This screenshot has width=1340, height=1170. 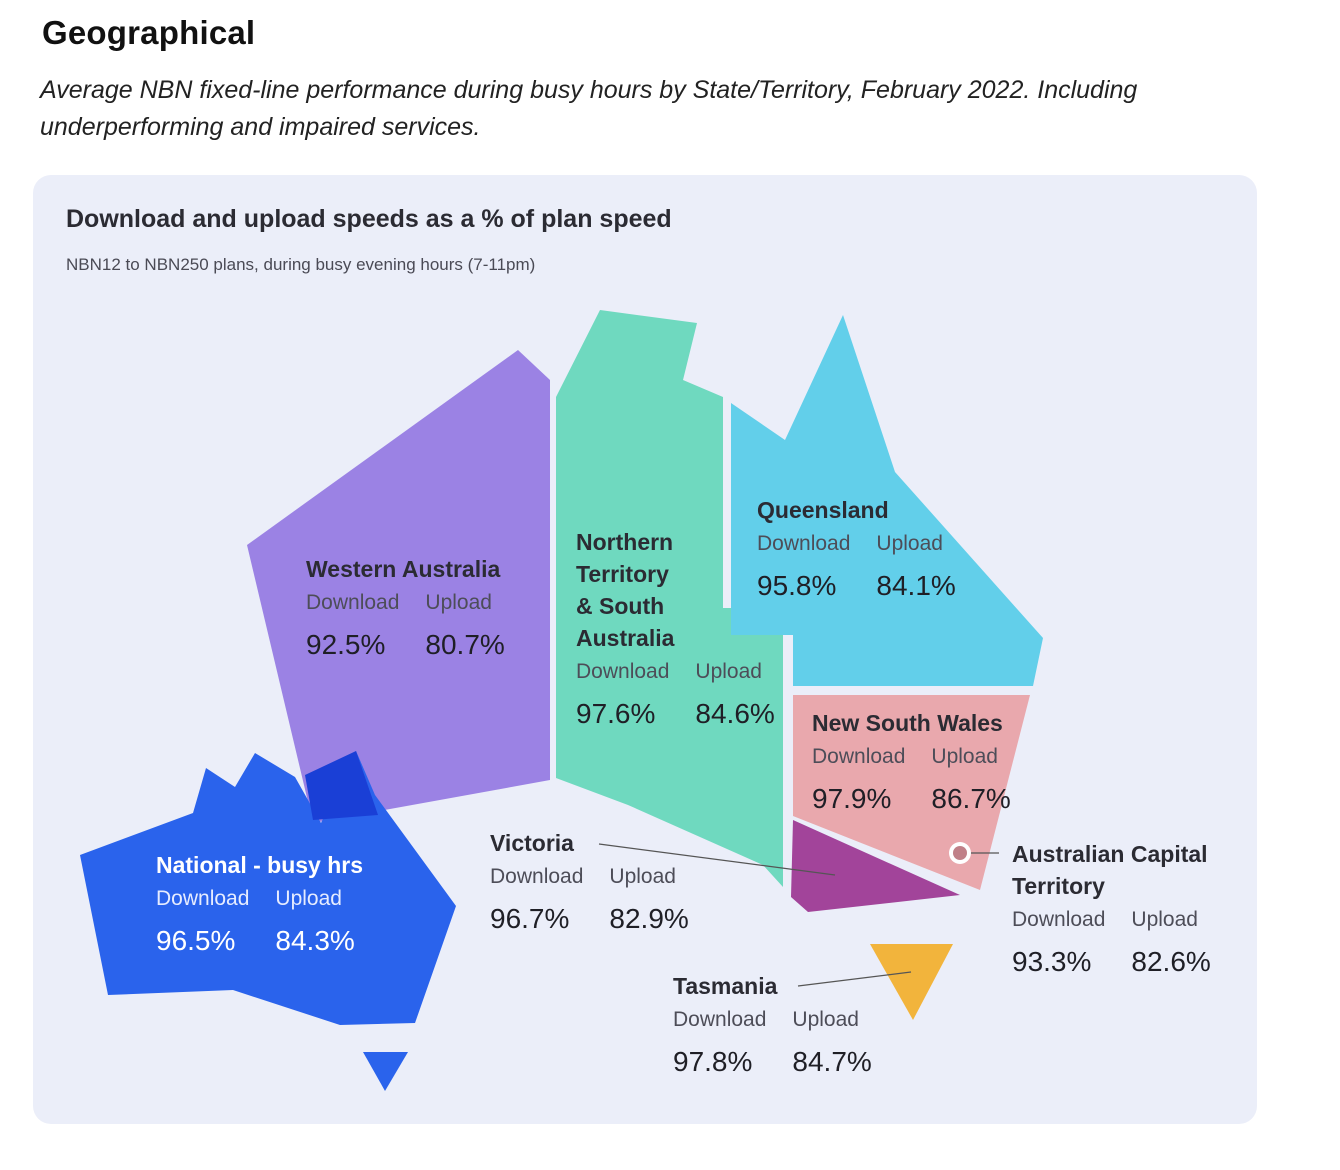 What do you see at coordinates (856, 549) in the screenshot?
I see `label-queensland: Queensland Download 95.8% Upload 84.1%` at bounding box center [856, 549].